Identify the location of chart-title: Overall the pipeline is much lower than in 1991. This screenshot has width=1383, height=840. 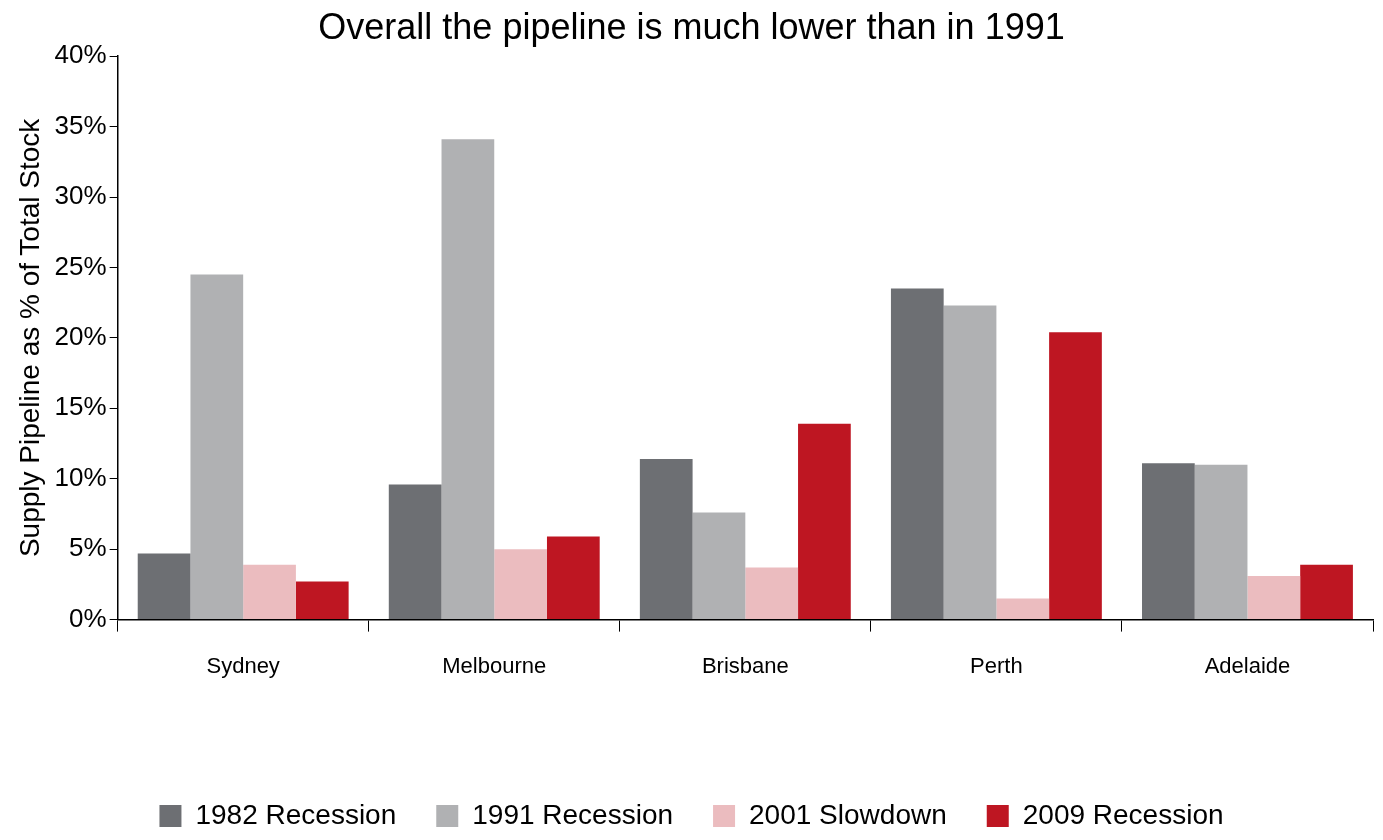
(691, 26).